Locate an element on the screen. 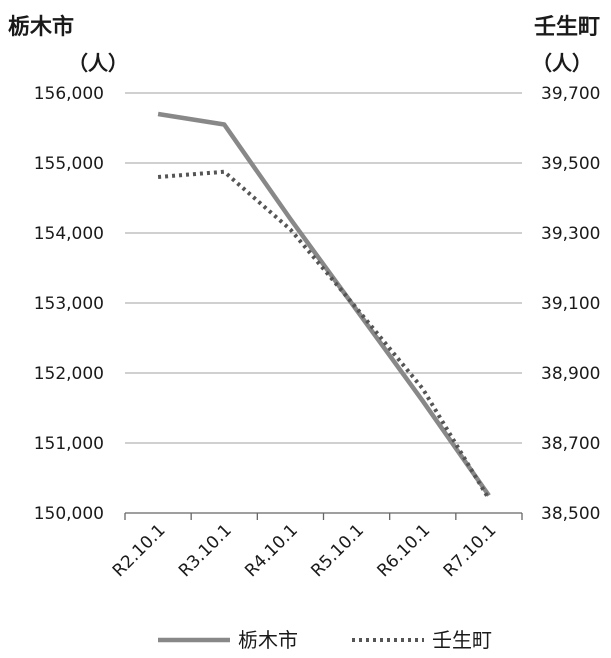 The height and width of the screenshot is (658, 611). x-tick-label: R2.10.1 is located at coordinates (139, 550).